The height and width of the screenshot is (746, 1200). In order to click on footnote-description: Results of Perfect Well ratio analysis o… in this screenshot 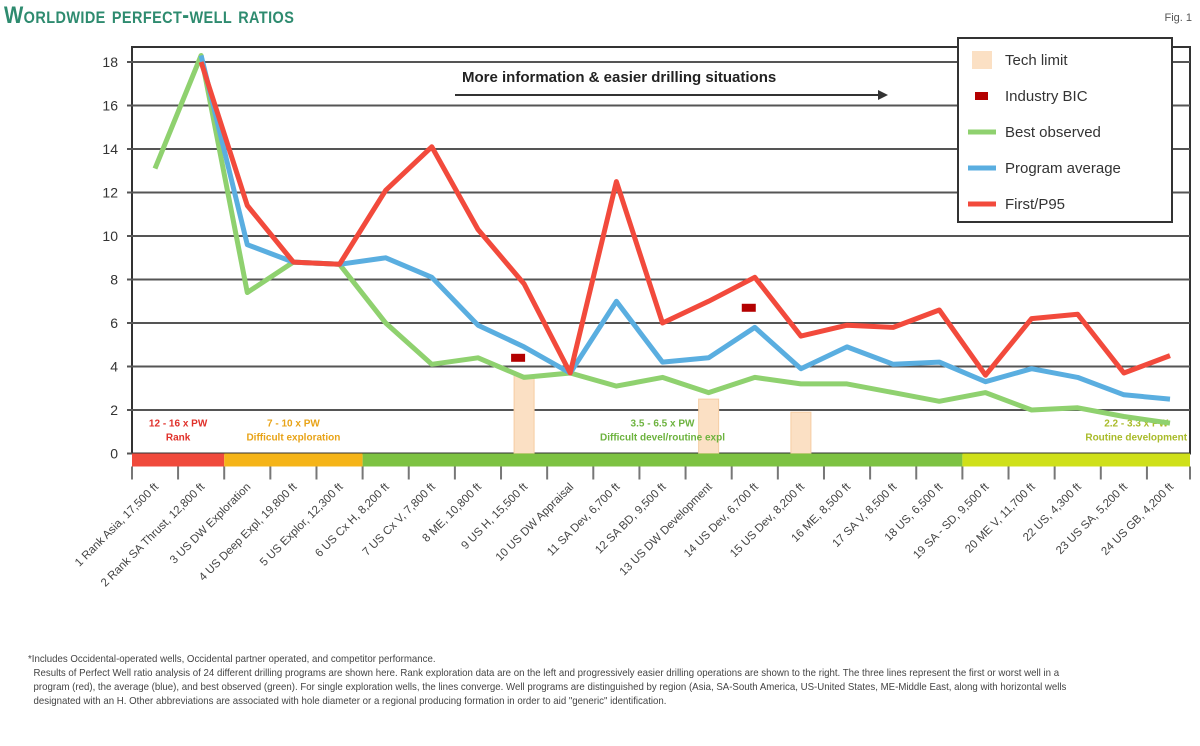, I will do `click(550, 687)`.